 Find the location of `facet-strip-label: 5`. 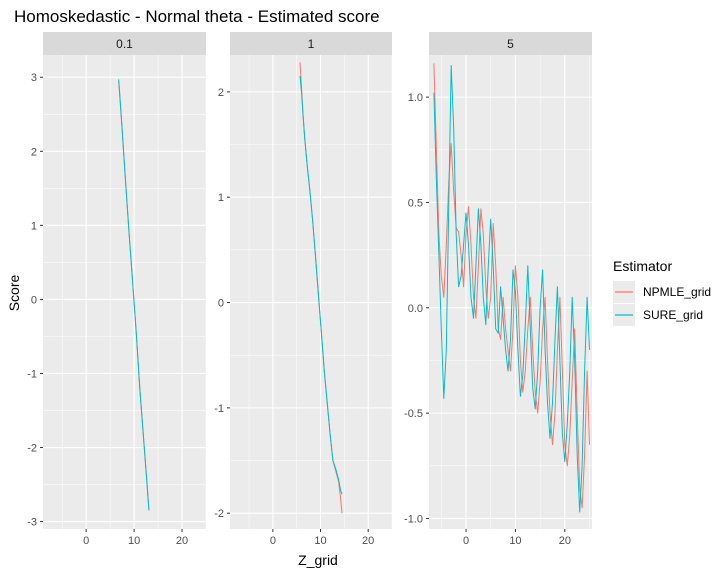

facet-strip-label: 5 is located at coordinates (510, 44).